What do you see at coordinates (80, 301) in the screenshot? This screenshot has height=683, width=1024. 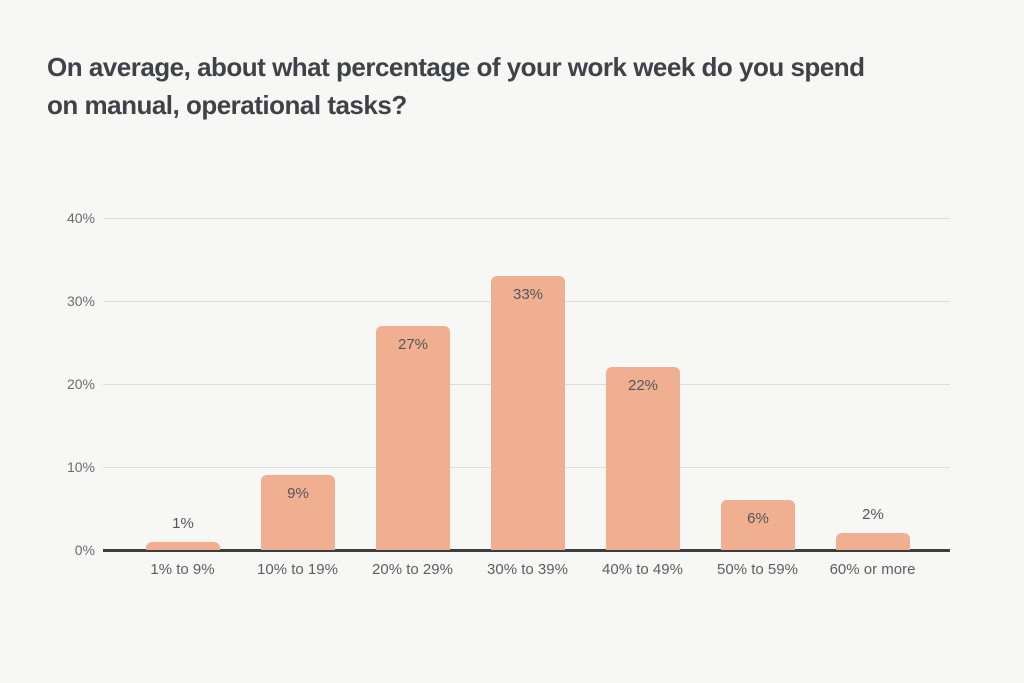 I see `y-axis-tick-label: 30%` at bounding box center [80, 301].